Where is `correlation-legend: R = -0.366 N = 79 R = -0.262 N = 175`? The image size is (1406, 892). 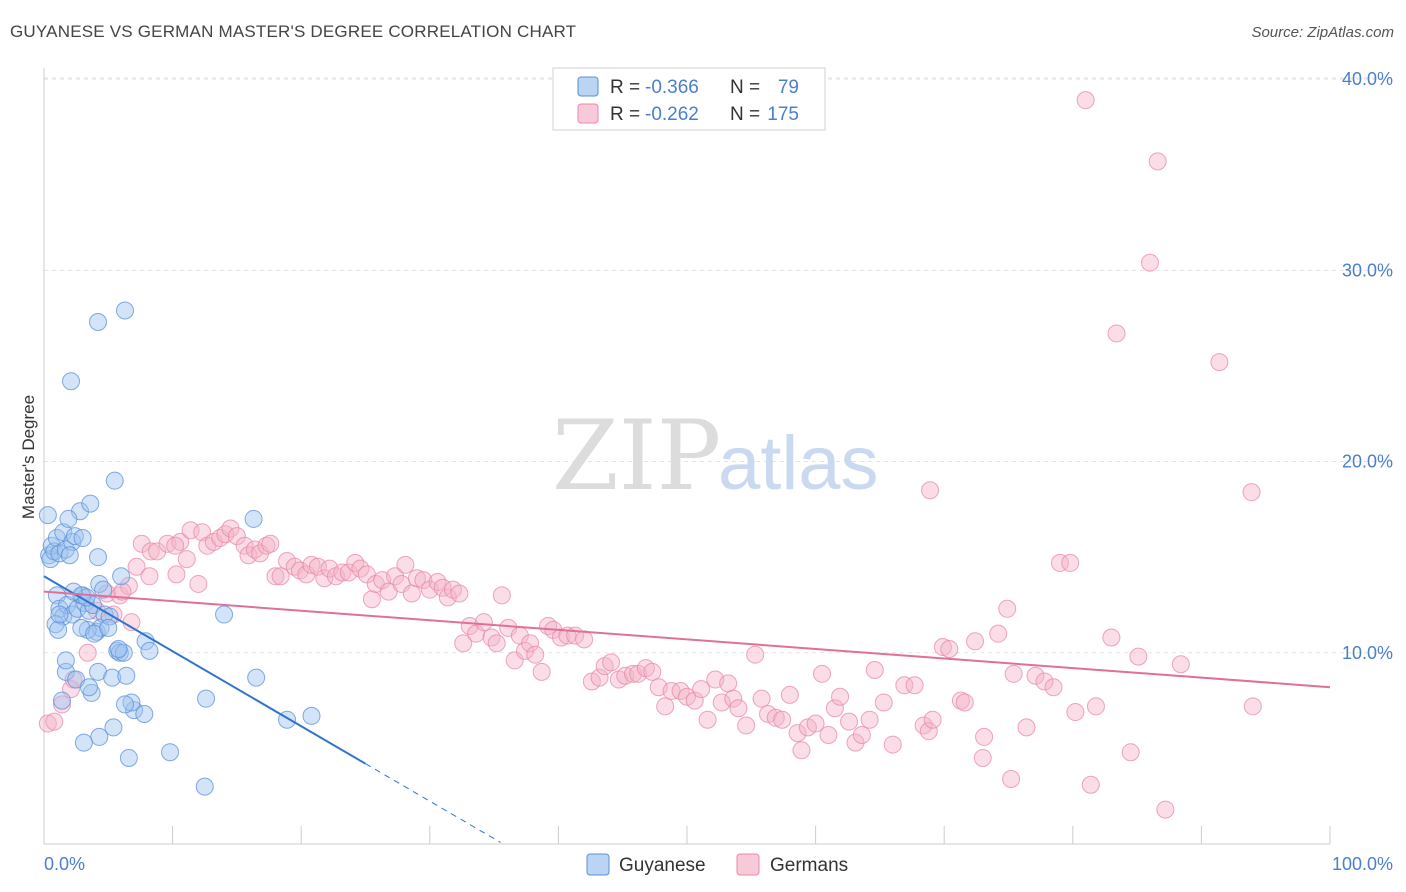 correlation-legend: R = -0.366 N = 79 R = -0.262 N = 175 is located at coordinates (689, 99).